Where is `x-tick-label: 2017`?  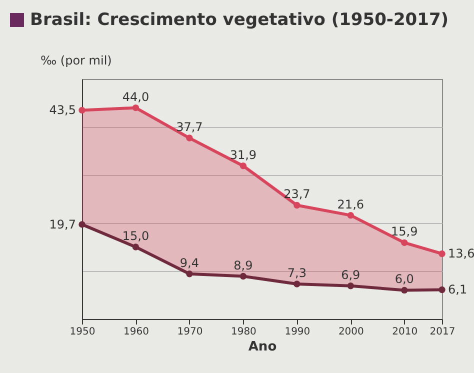 x-tick-label: 2017 is located at coordinates (443, 332).